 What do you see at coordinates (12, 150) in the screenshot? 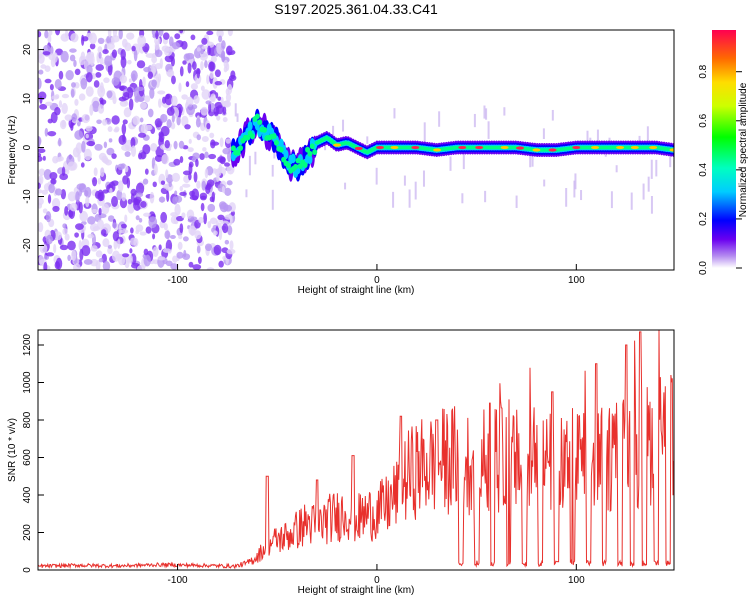
I see `spectrogram-ylabel: Frequency (Hz)` at bounding box center [12, 150].